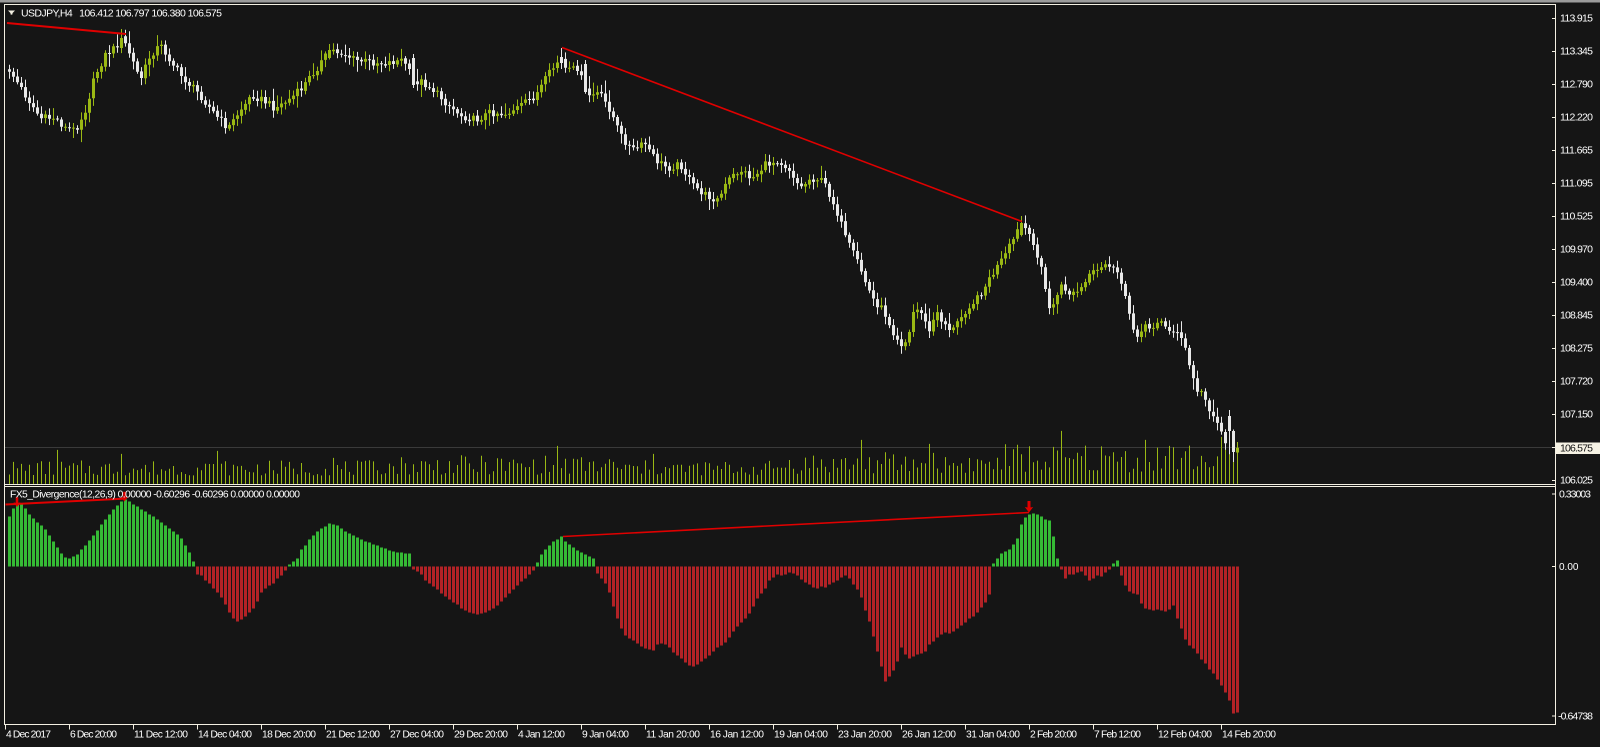  Describe the element at coordinates (417, 735) in the screenshot. I see `svg-text: 27 Dec 04:00` at that location.